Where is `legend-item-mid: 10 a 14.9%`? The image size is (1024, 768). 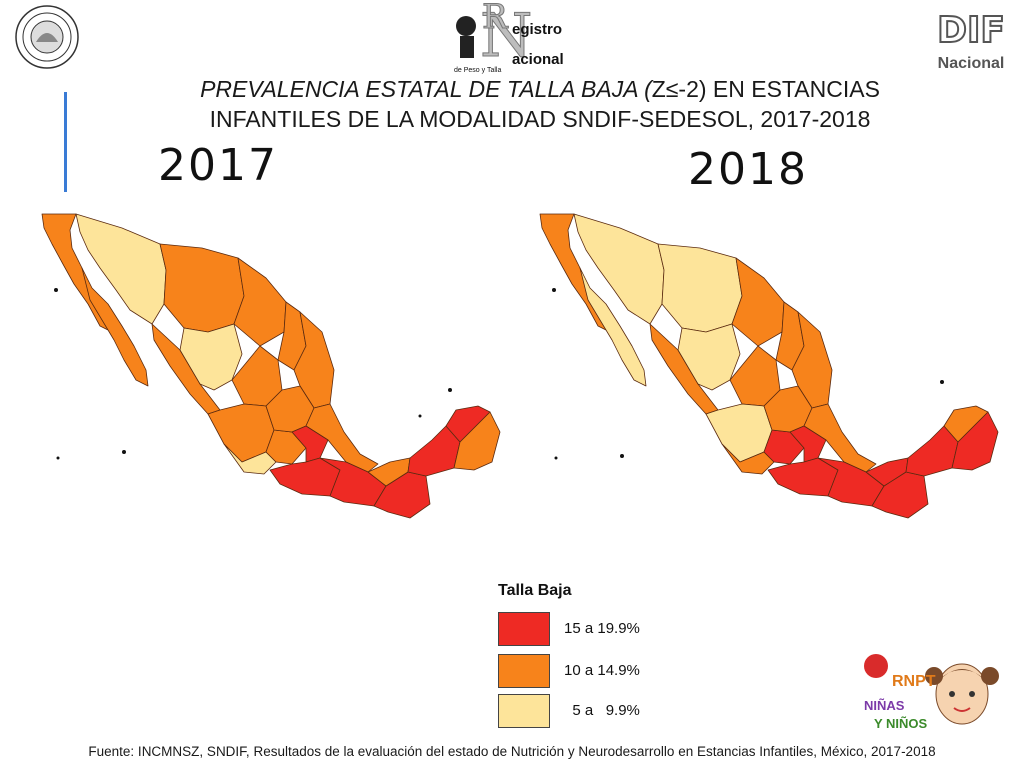 legend-item-mid: 10 a 14.9% is located at coordinates (598, 672).